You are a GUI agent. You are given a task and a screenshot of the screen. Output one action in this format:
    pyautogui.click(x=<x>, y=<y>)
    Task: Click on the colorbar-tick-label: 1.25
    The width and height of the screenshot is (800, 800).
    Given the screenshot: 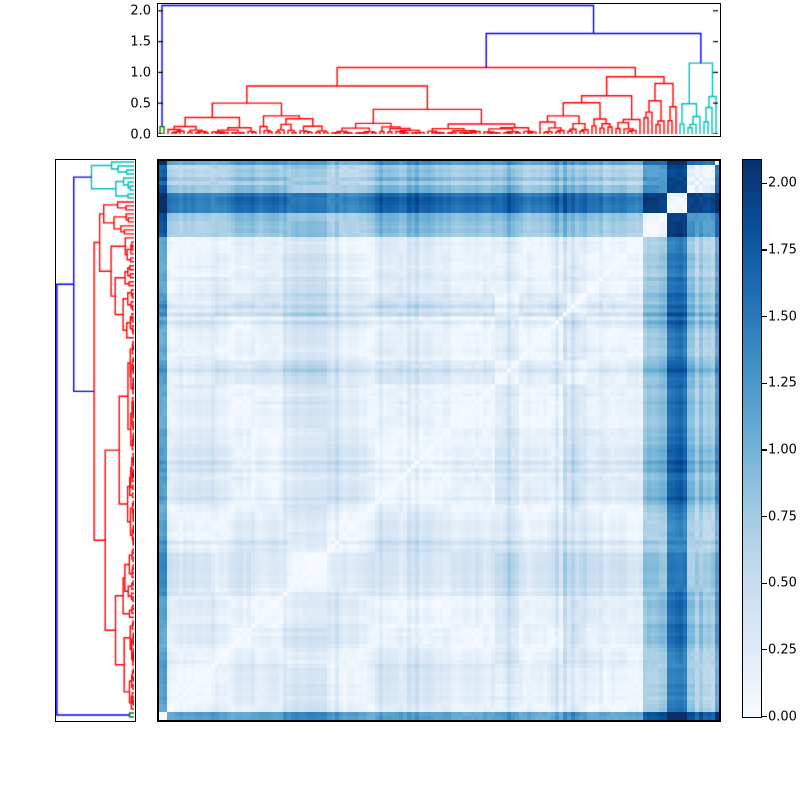 What is the action you would take?
    pyautogui.click(x=782, y=383)
    